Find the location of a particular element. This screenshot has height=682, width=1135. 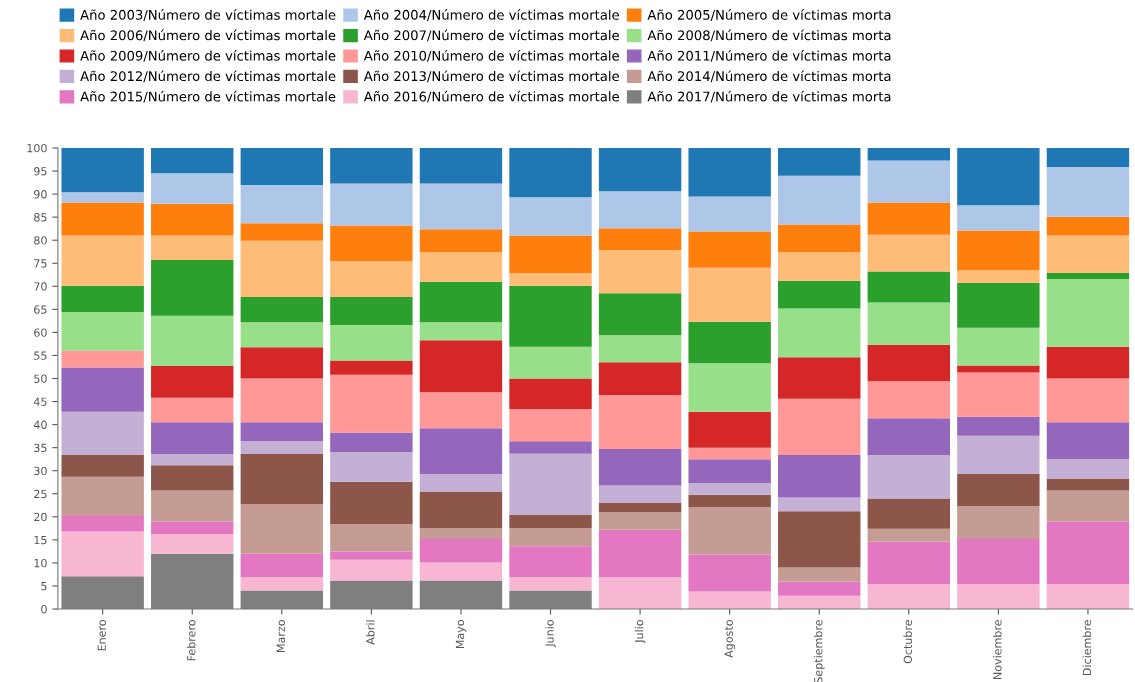

y-tick-label: 5 is located at coordinates (44, 586).